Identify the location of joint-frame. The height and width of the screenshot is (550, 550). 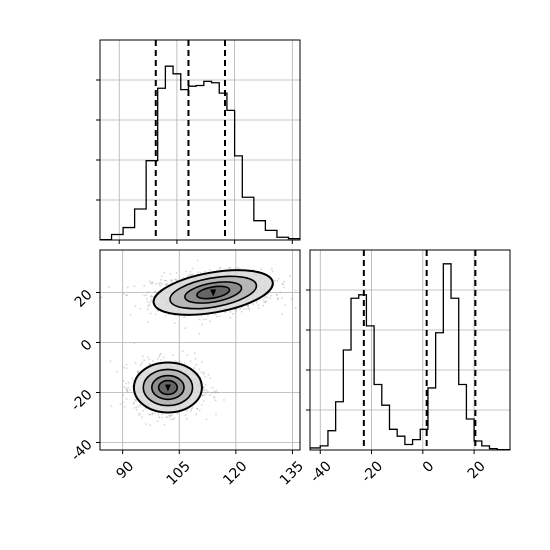
(200, 350).